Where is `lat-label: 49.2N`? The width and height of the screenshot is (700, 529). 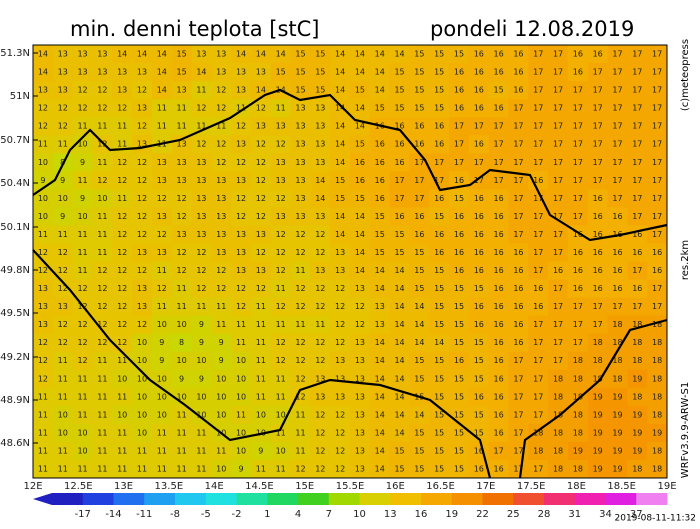 lat-label: 49.2N is located at coordinates (15, 357).